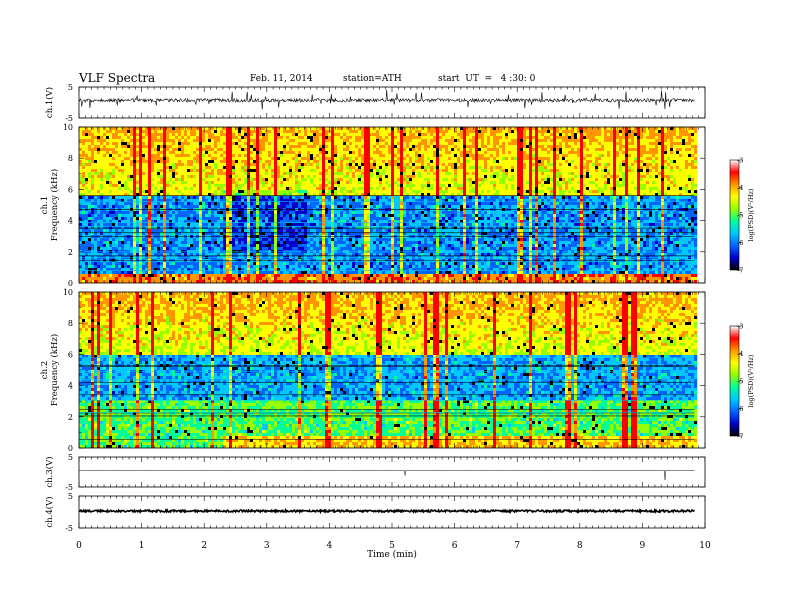 This screenshot has height=612, width=792. I want to click on ch3-waveform-line, so click(386, 474).